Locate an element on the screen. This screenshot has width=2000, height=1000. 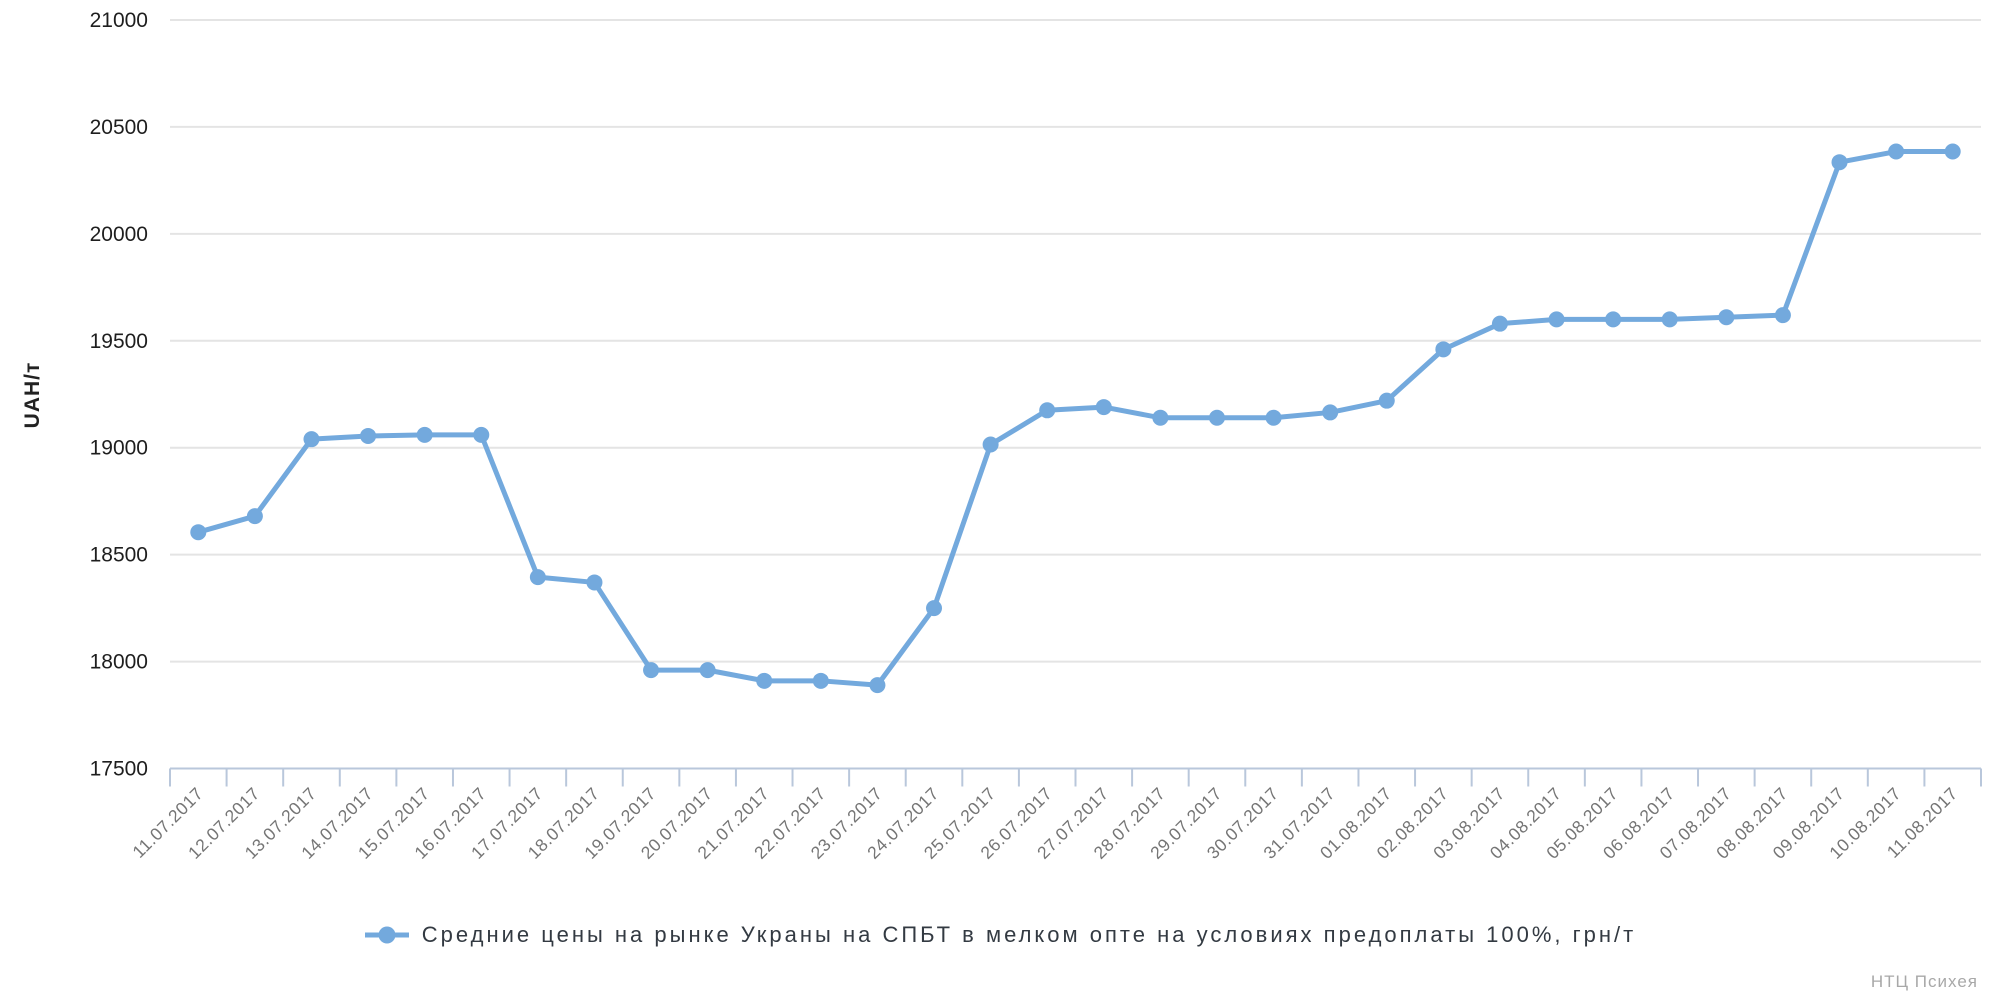
y-tick-label: 18000 is located at coordinates (119, 662).